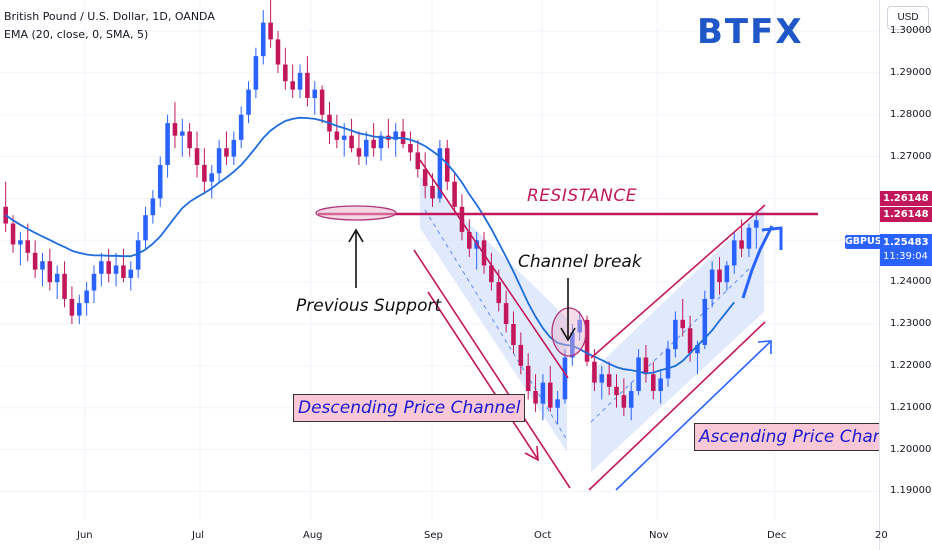 The image size is (932, 550). I want to click on ascending-midline, so click(670, 345).